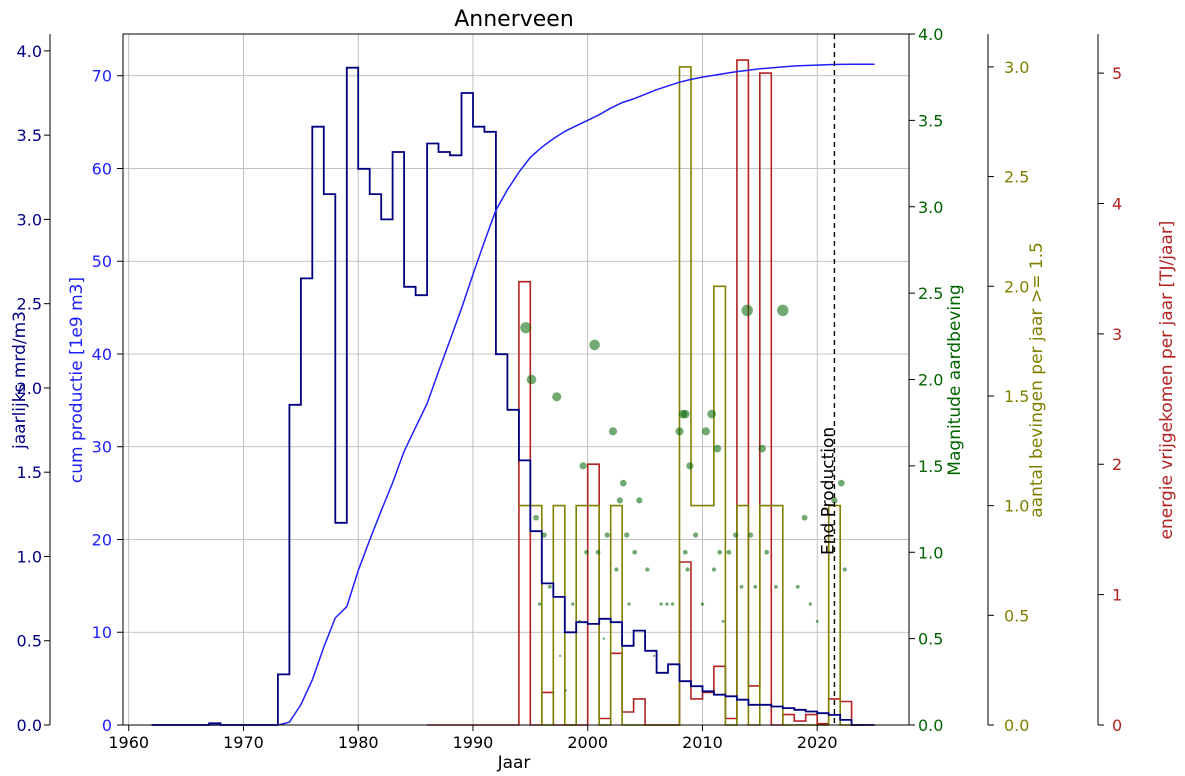 This screenshot has width=1185, height=776. I want to click on counts-tick-label-5: 2.5, so click(1016, 177).